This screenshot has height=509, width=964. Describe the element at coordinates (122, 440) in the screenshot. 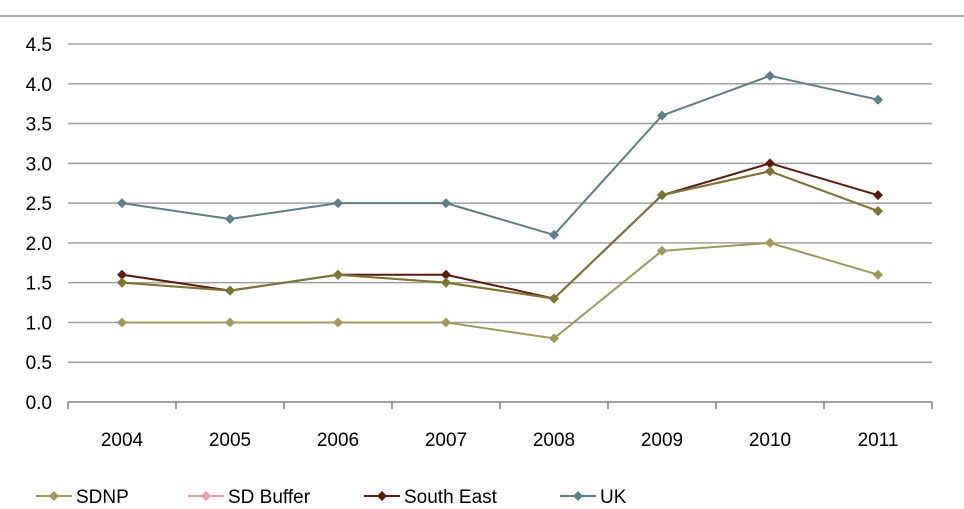

I see `x-tick-label: 2004` at that location.